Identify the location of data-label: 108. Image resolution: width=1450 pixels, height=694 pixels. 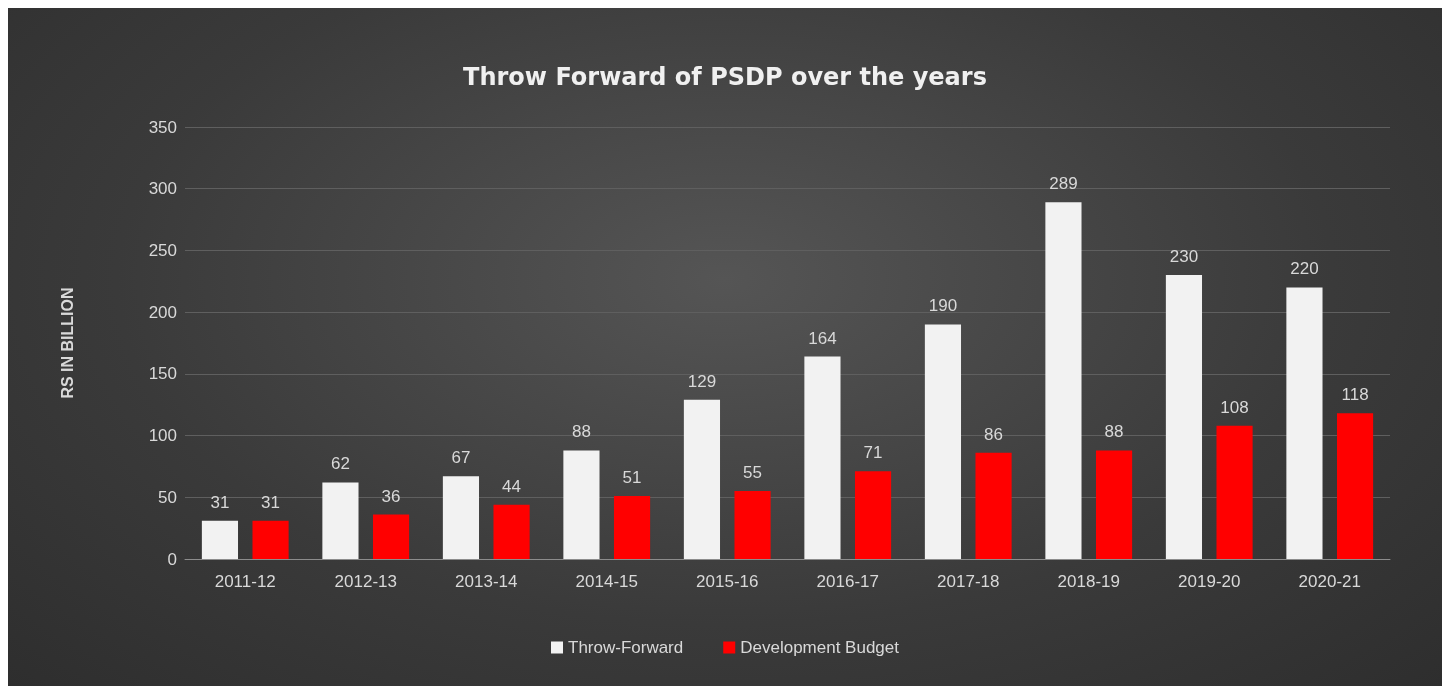
(1234, 407).